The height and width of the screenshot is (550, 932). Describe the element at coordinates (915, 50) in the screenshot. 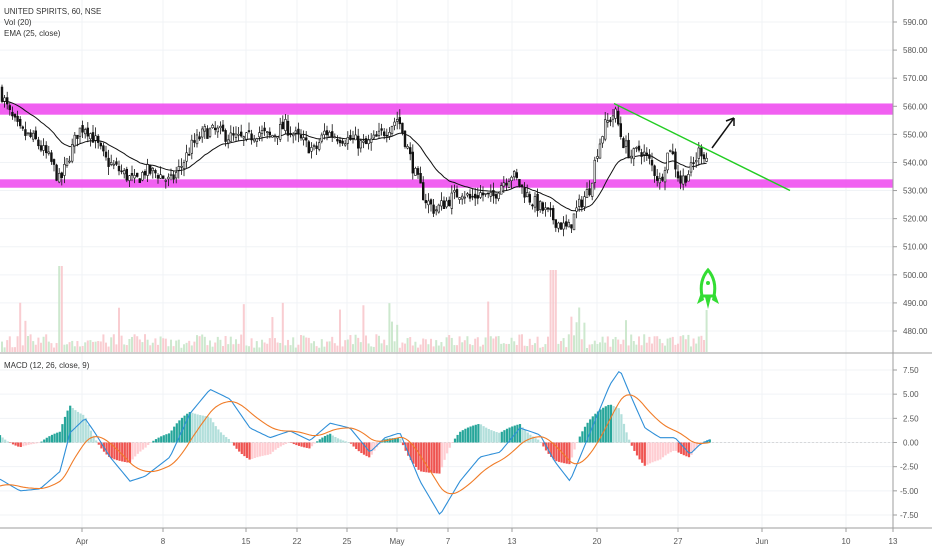

I see `price-tick-label: 580.00` at that location.